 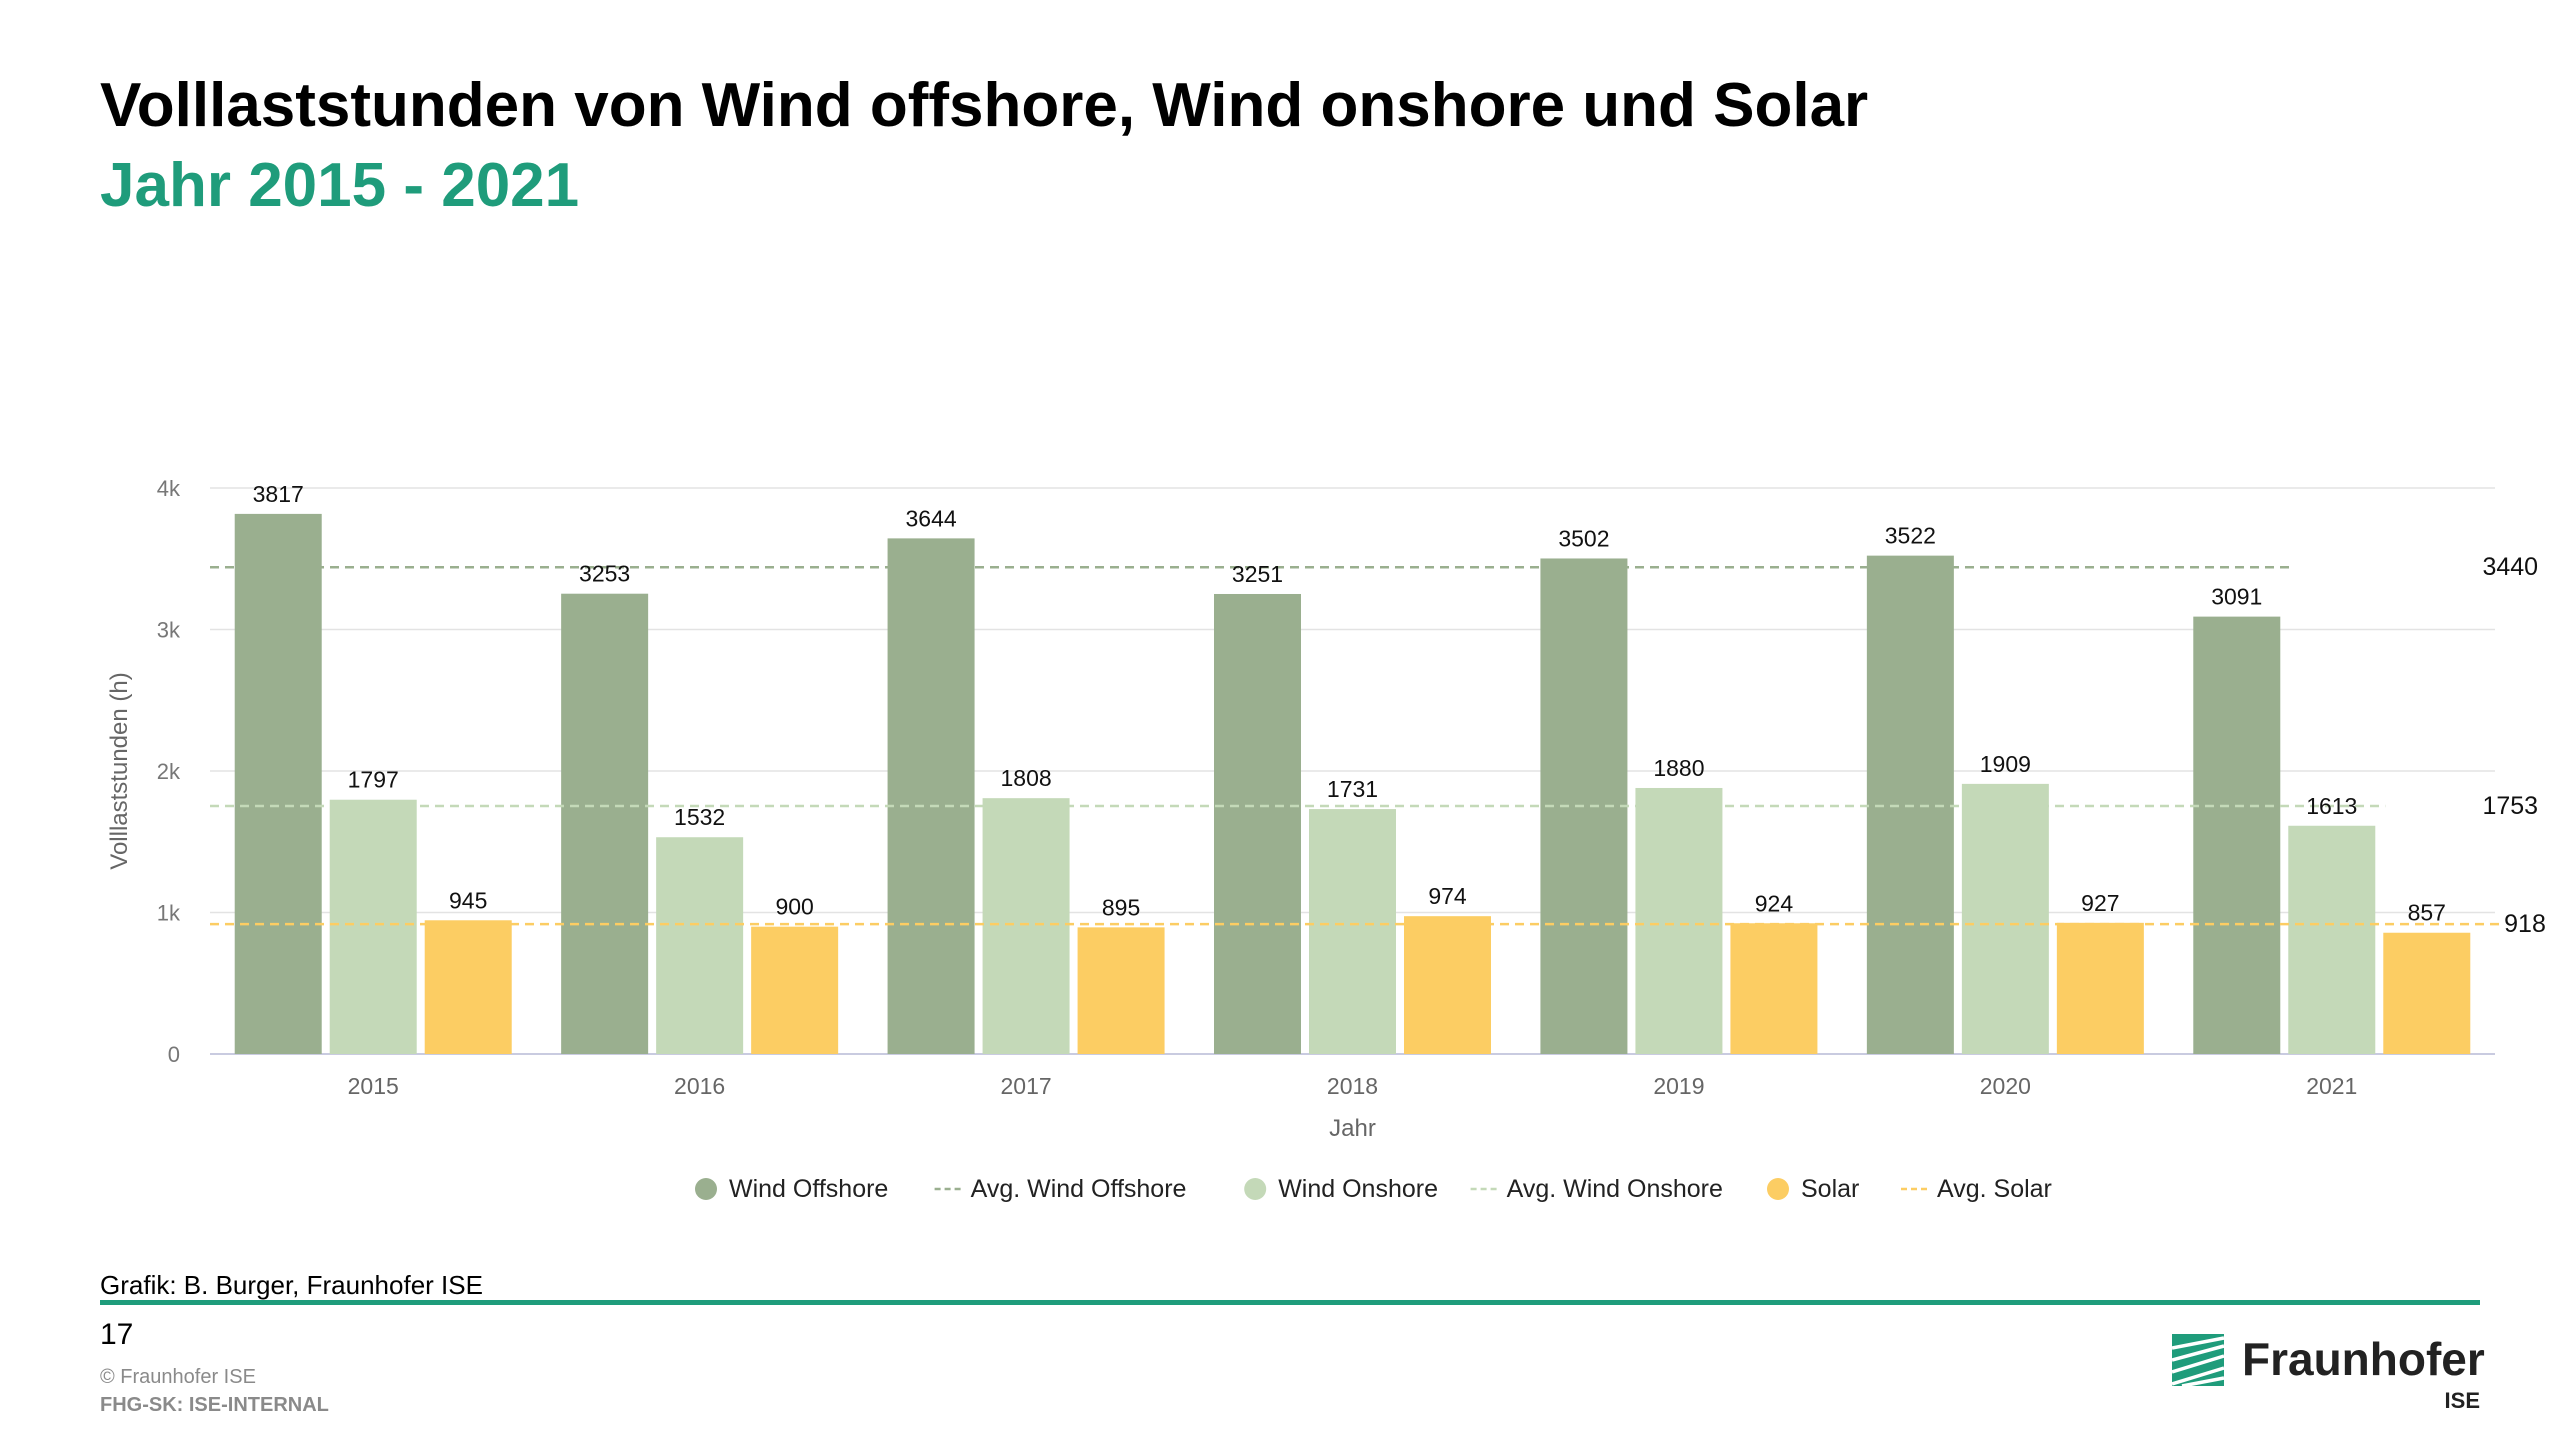 What do you see at coordinates (1774, 903) in the screenshot?
I see `bar-value-label: 924` at bounding box center [1774, 903].